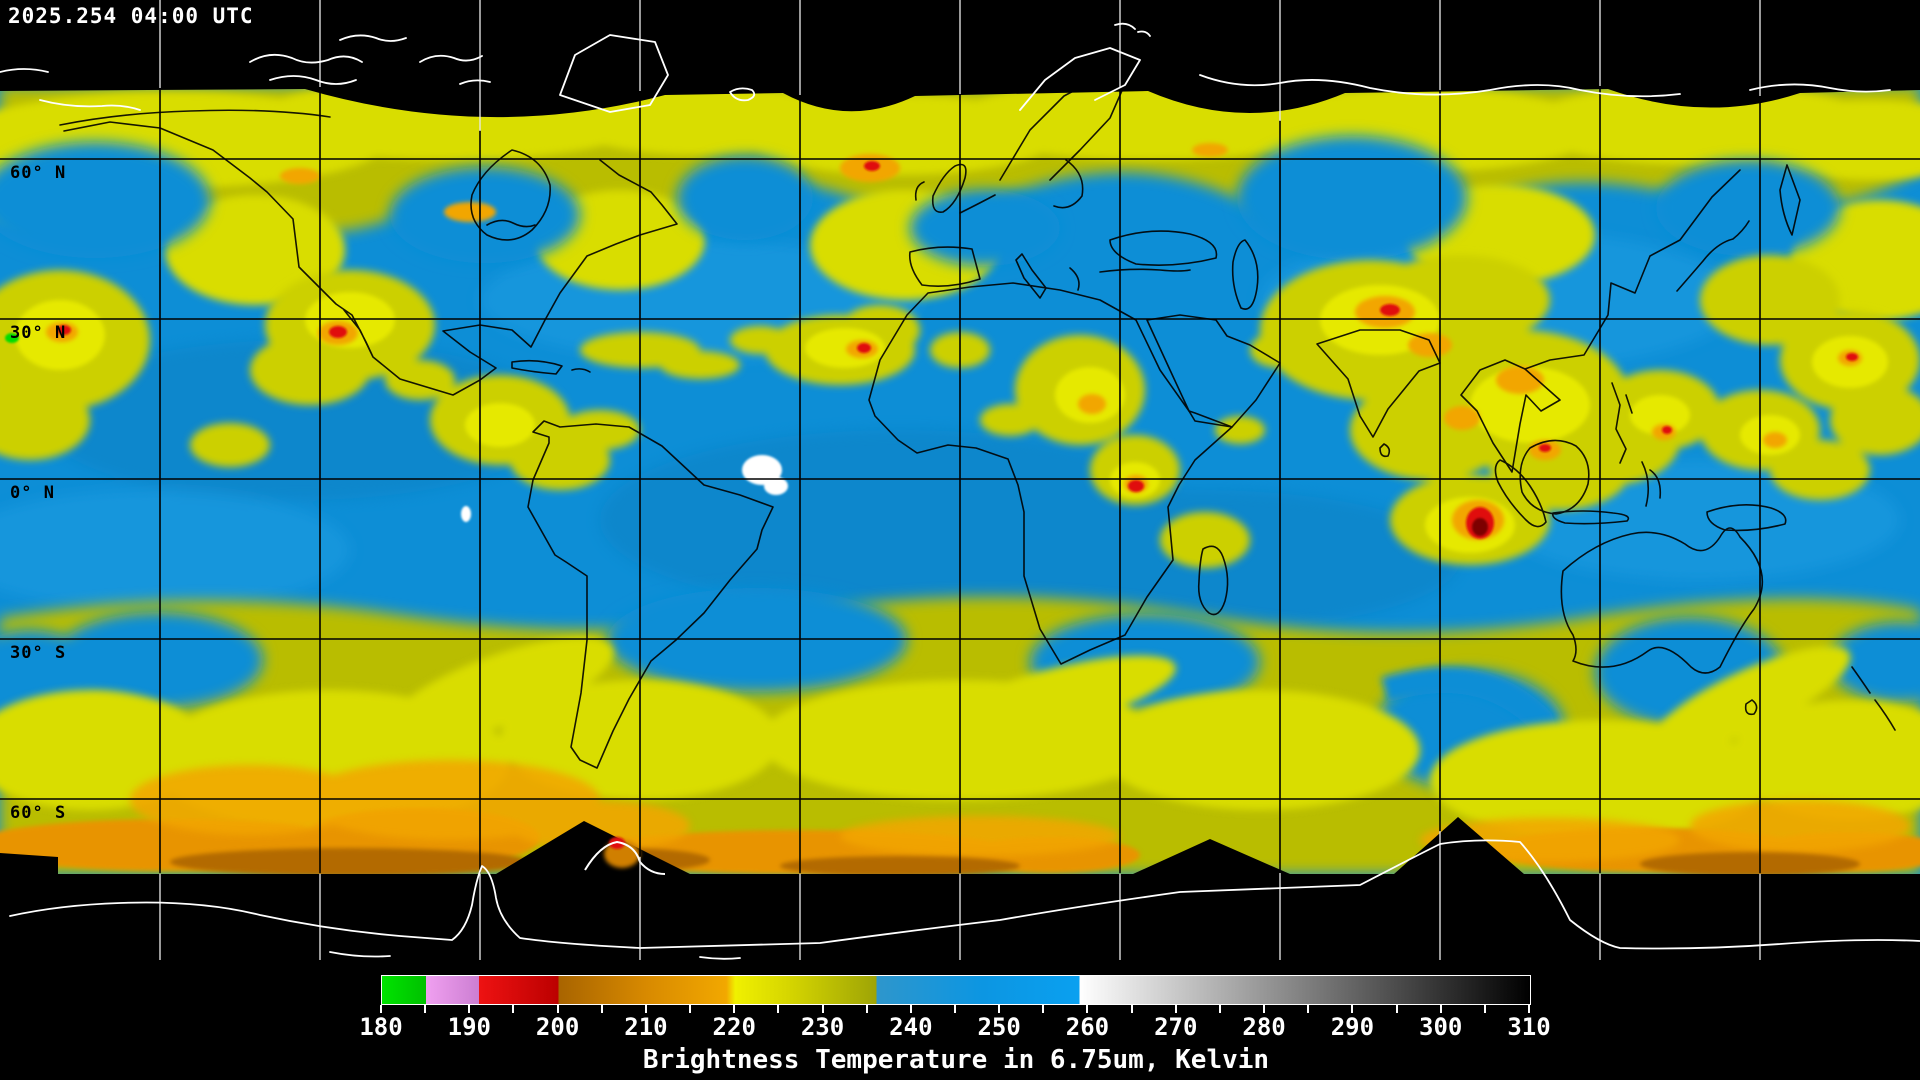 This screenshot has height=1080, width=1920. Describe the element at coordinates (38, 653) in the screenshot. I see `latitude-label-30s: 30° S` at that location.